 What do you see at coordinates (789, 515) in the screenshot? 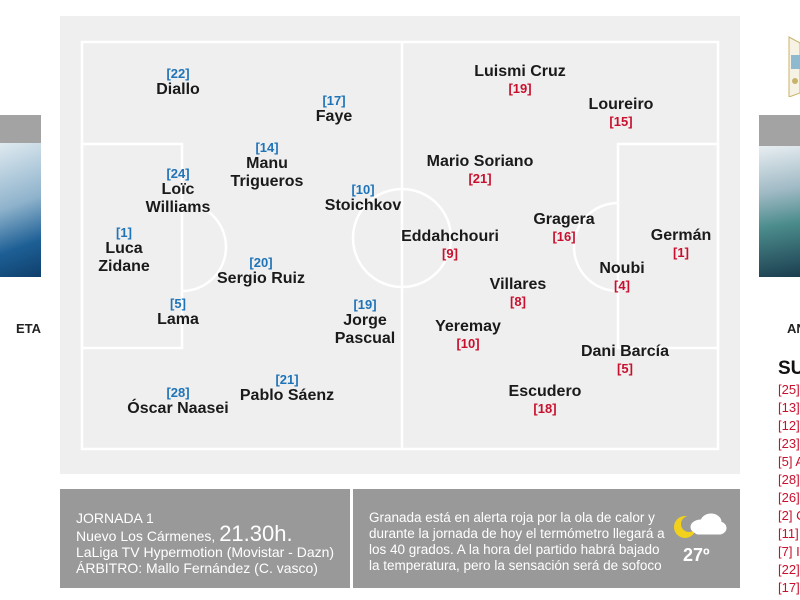
I see `sub-item: [2] C` at bounding box center [789, 515].